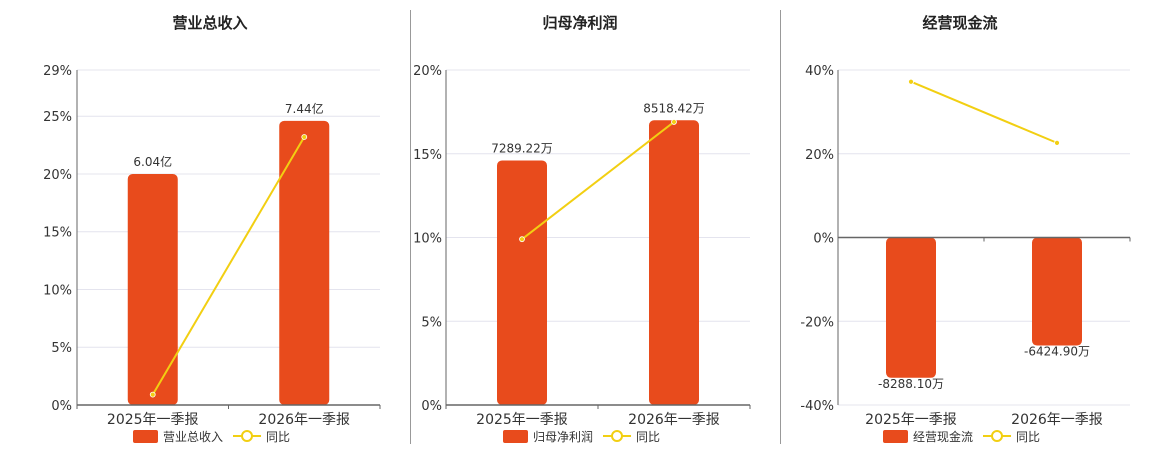 This screenshot has width=1160, height=450. What do you see at coordinates (959, 23) in the screenshot?
I see `chart-title: 经营现金流` at bounding box center [959, 23].